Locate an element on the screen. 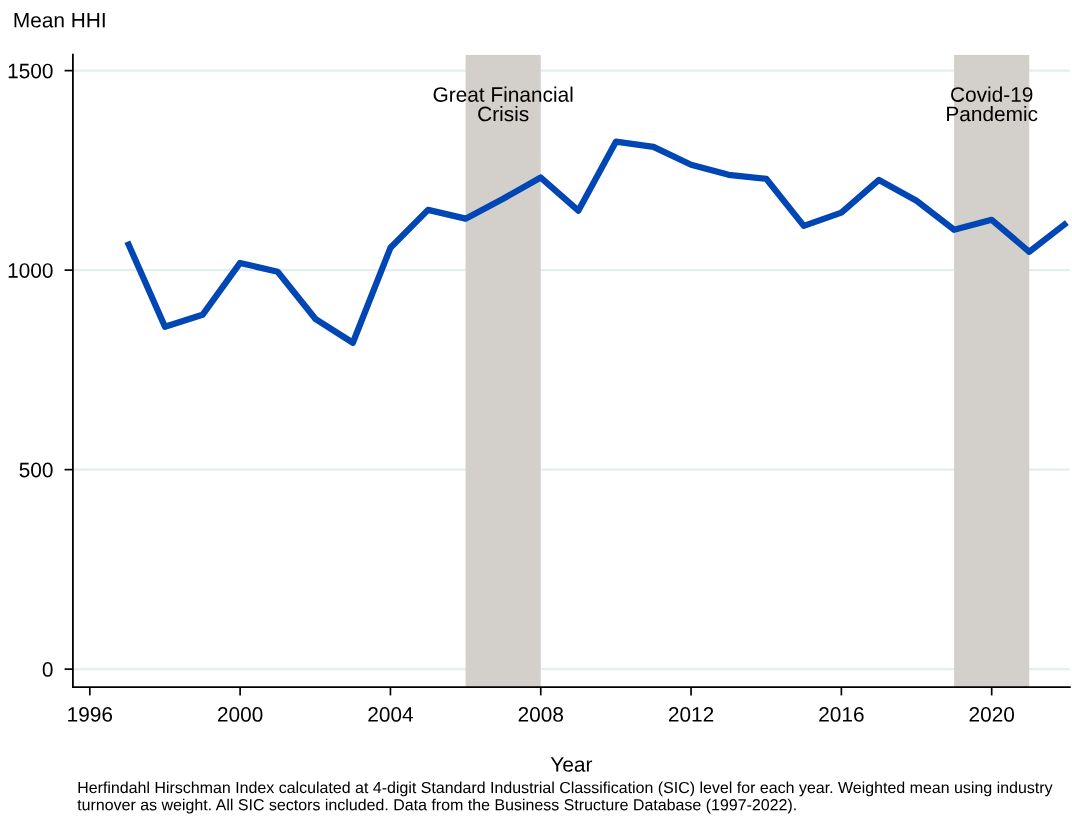 This screenshot has height=816, width=1072. y-tick-label: 500 is located at coordinates (36, 470).